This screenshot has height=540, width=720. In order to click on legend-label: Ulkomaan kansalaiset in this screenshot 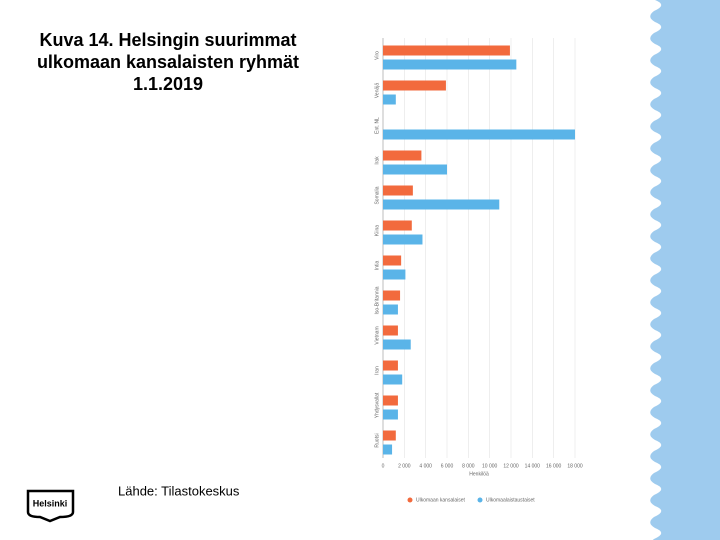, I will do `click(441, 500)`.